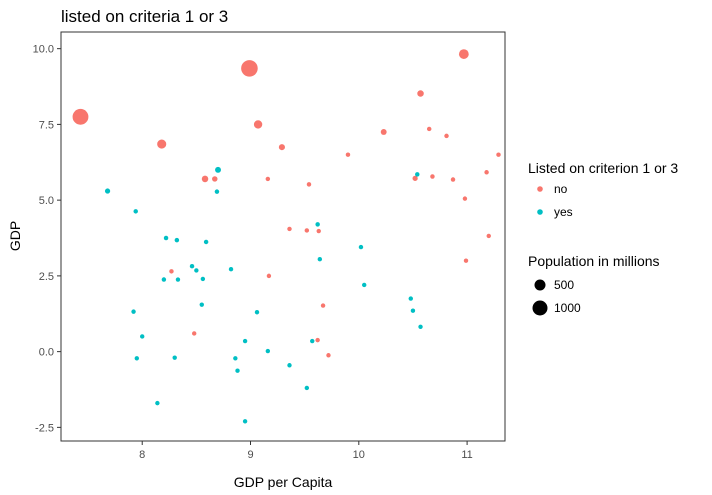 The width and height of the screenshot is (712, 495). Describe the element at coordinates (46, 201) in the screenshot. I see `y-tick-label: 5.0` at that location.